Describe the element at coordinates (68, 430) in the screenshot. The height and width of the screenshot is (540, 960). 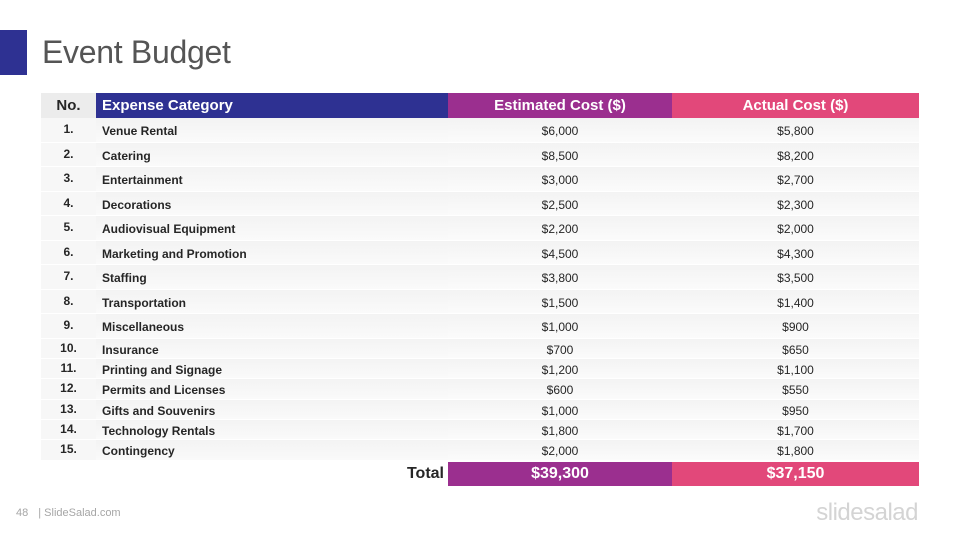
I see `row-no: 14.` at that location.